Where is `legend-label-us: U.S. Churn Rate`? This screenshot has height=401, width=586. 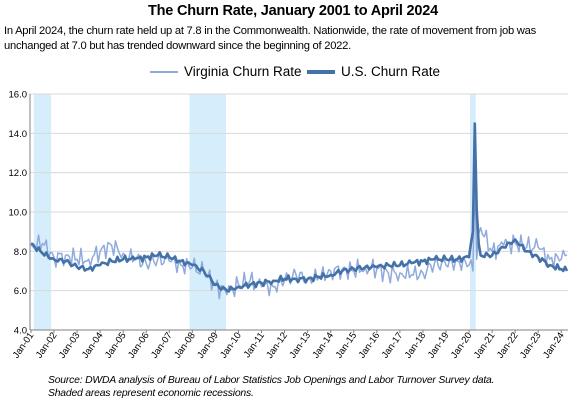
legend-label-us: U.S. Churn Rate is located at coordinates (391, 71).